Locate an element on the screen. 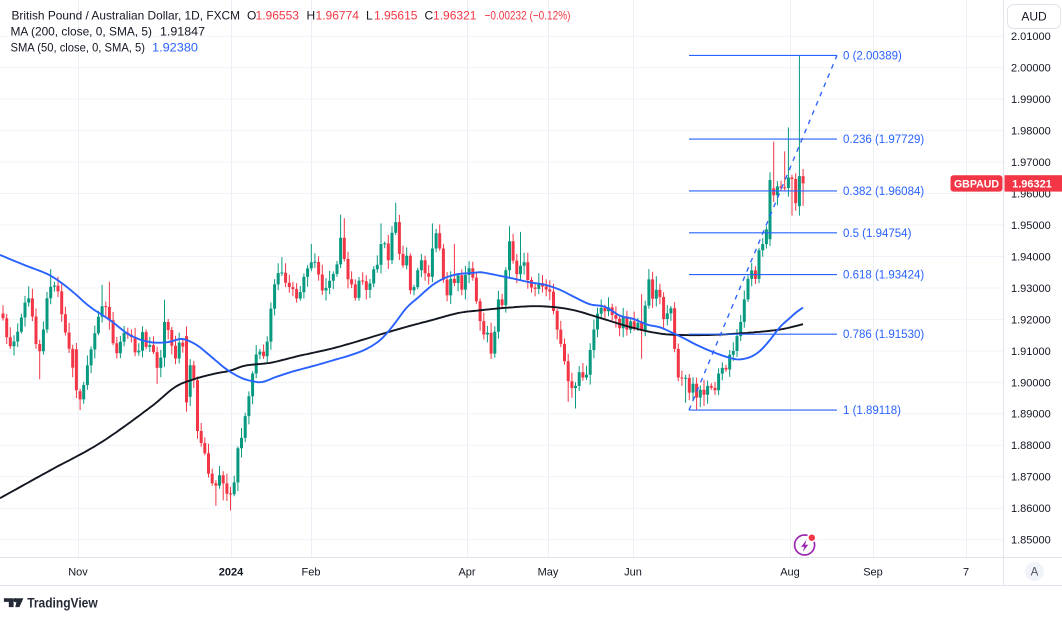 The image size is (1062, 618). svg-text: May is located at coordinates (548, 573).